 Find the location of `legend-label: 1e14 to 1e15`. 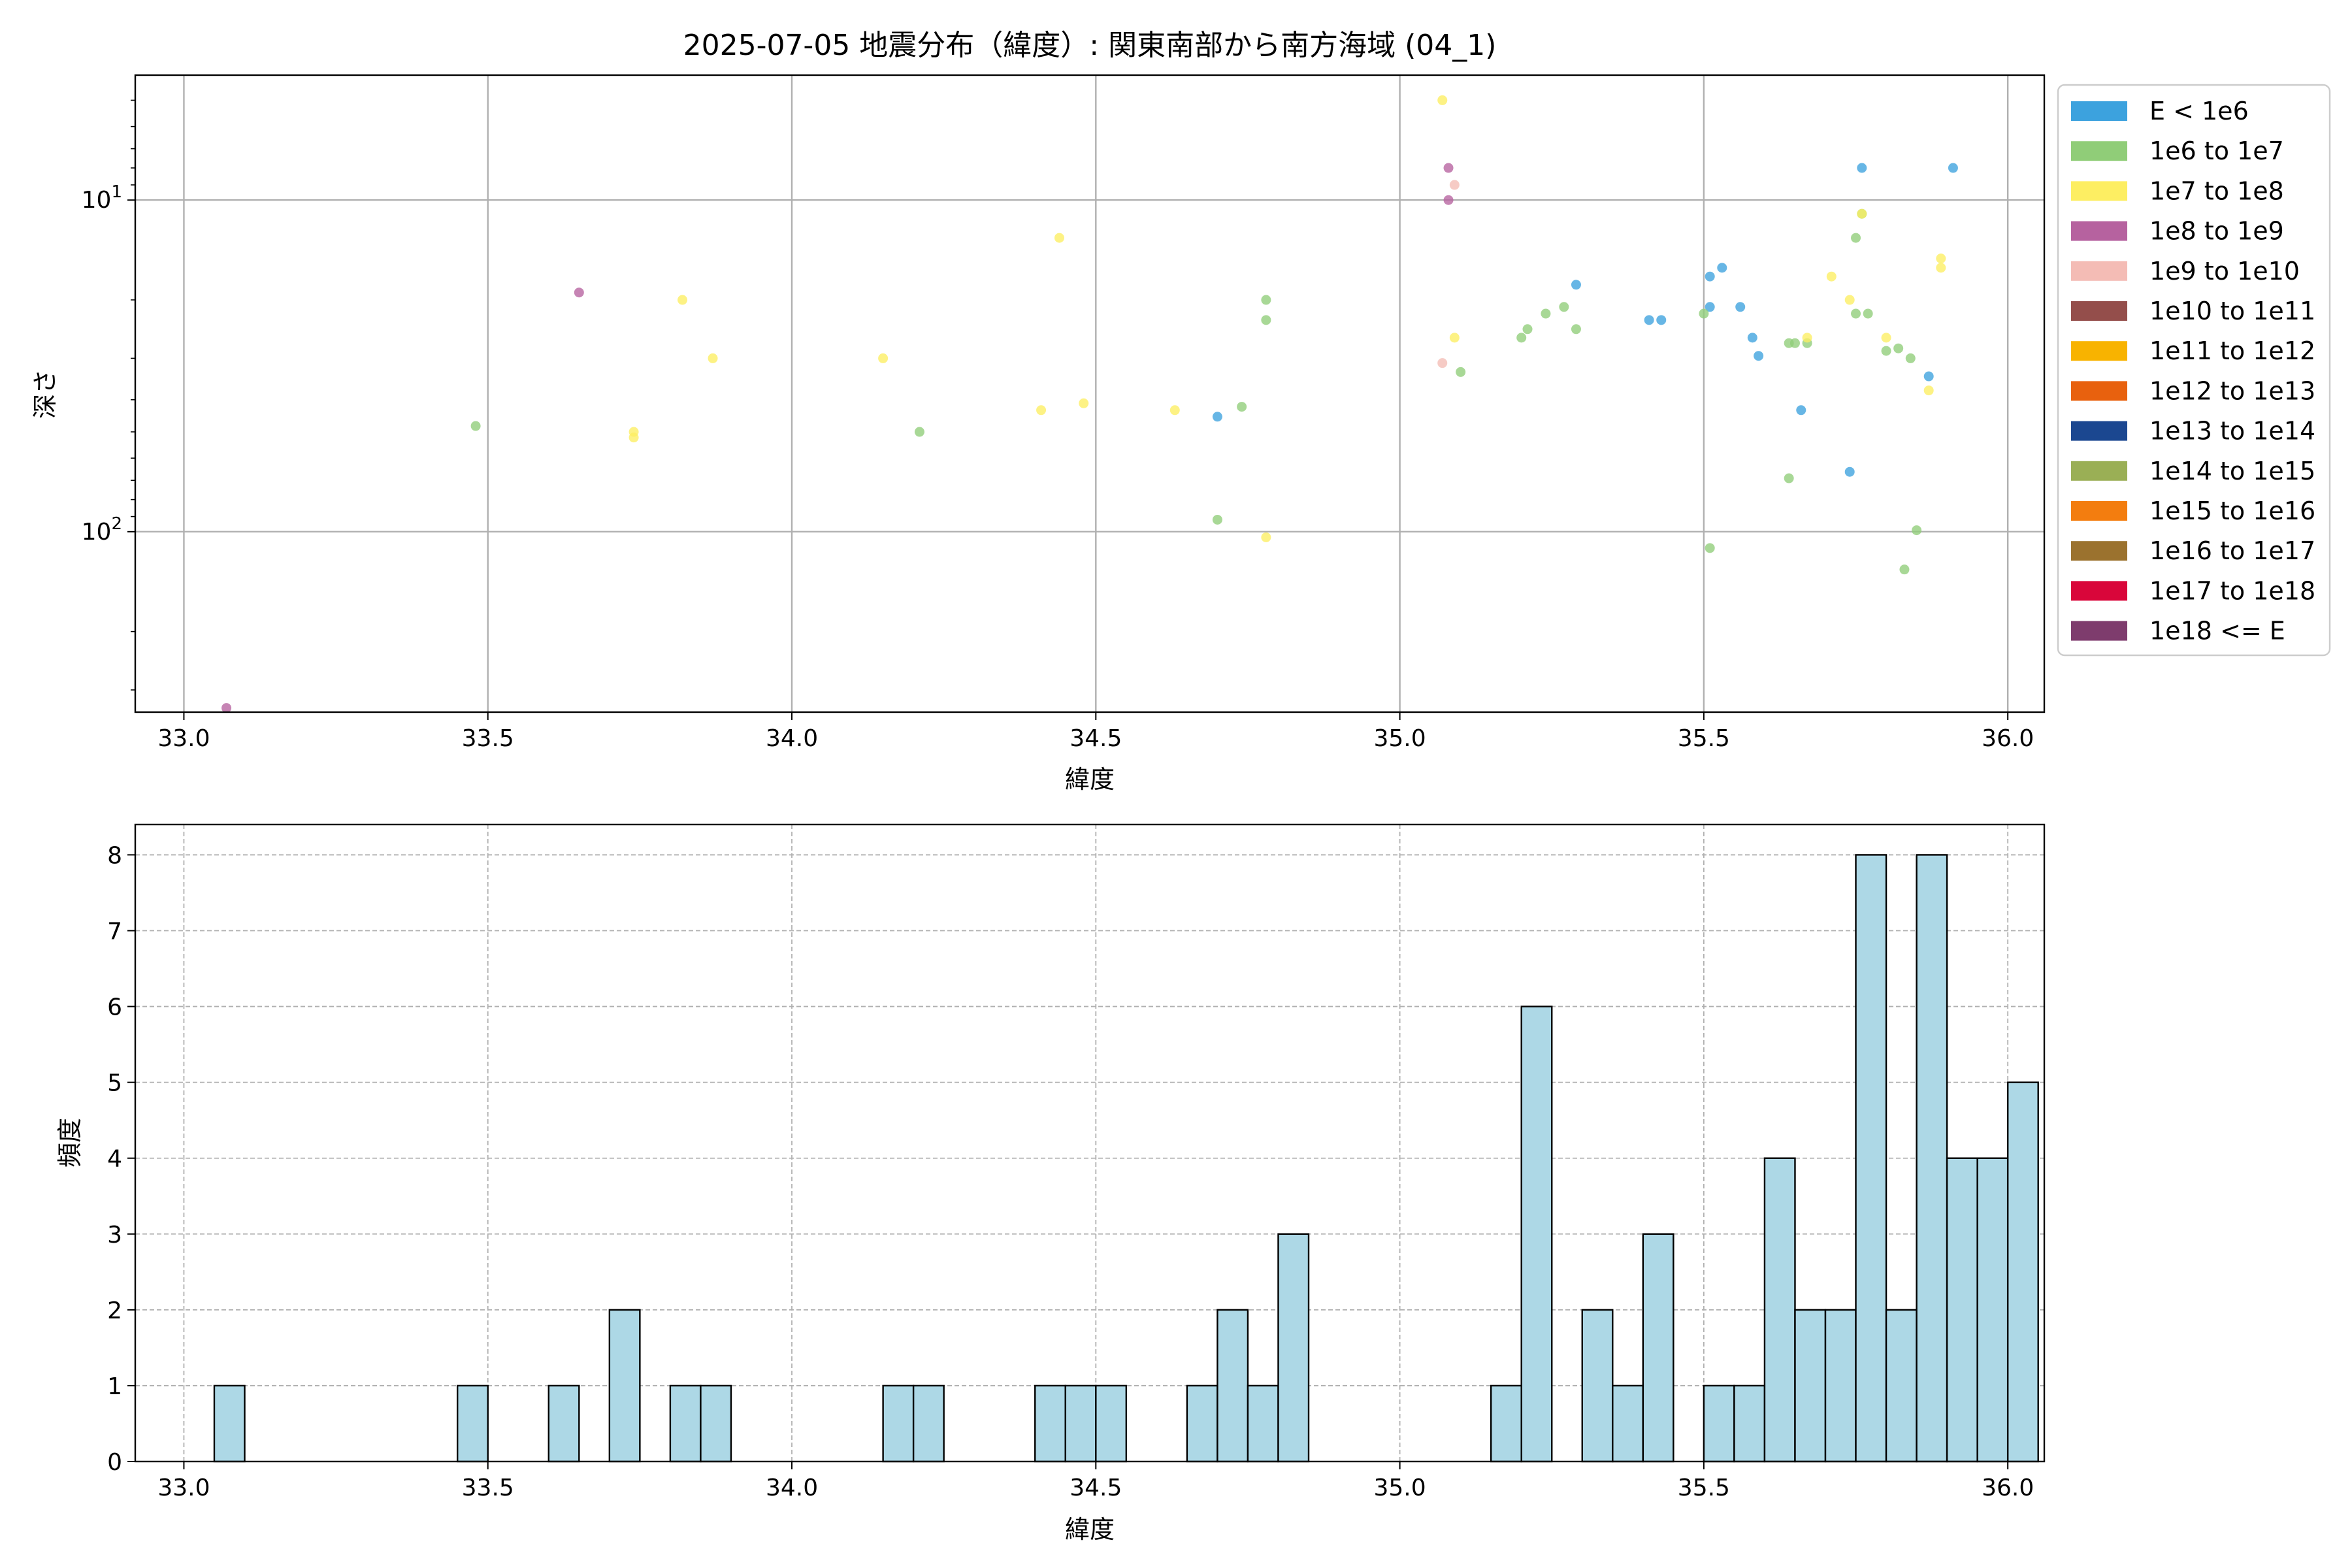

legend-label: 1e14 to 1e15 is located at coordinates (2232, 471).